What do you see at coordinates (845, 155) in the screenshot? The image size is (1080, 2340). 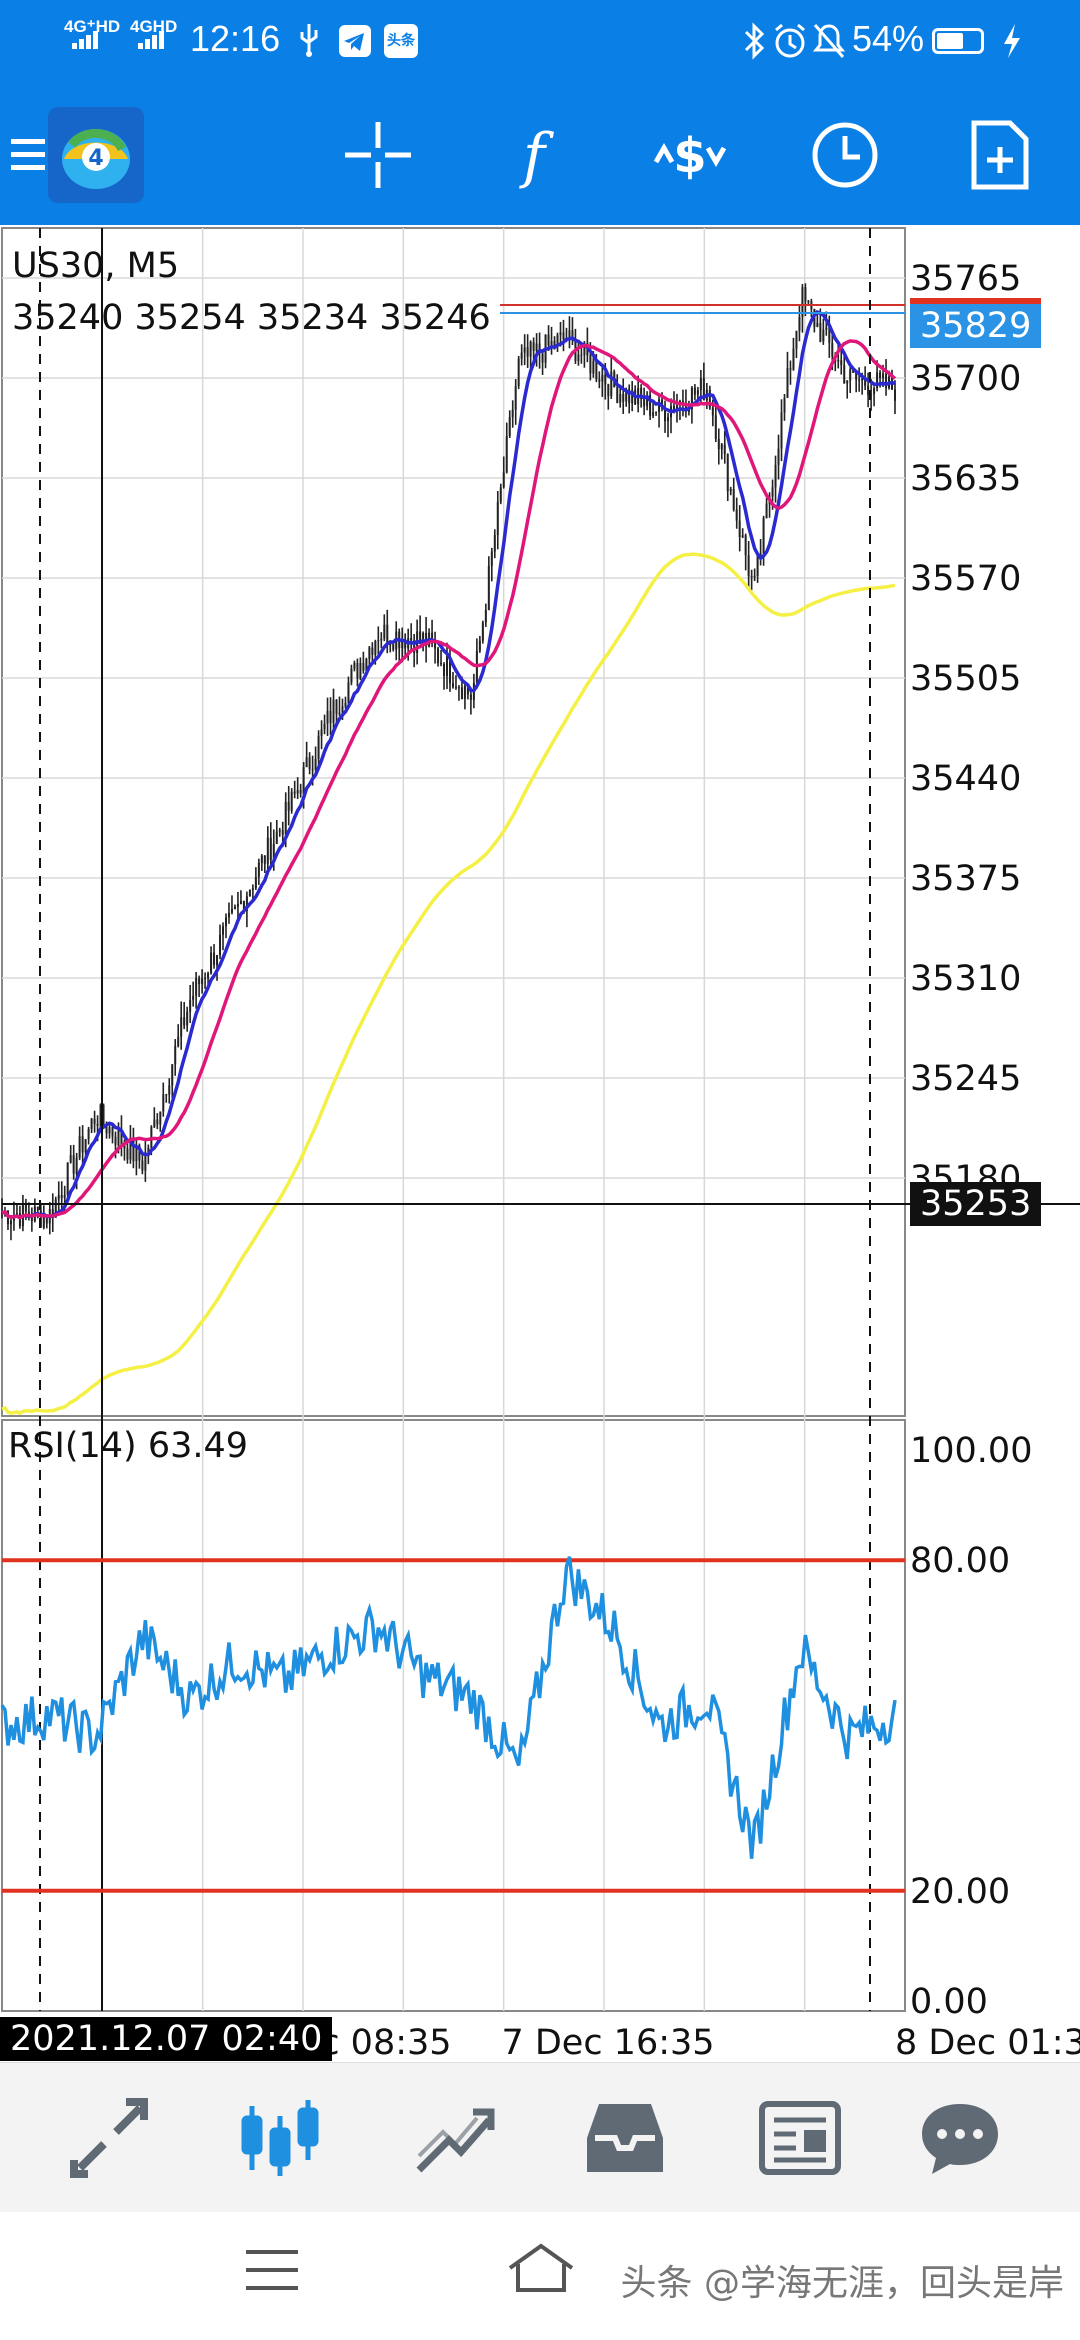 I see `period-button` at bounding box center [845, 155].